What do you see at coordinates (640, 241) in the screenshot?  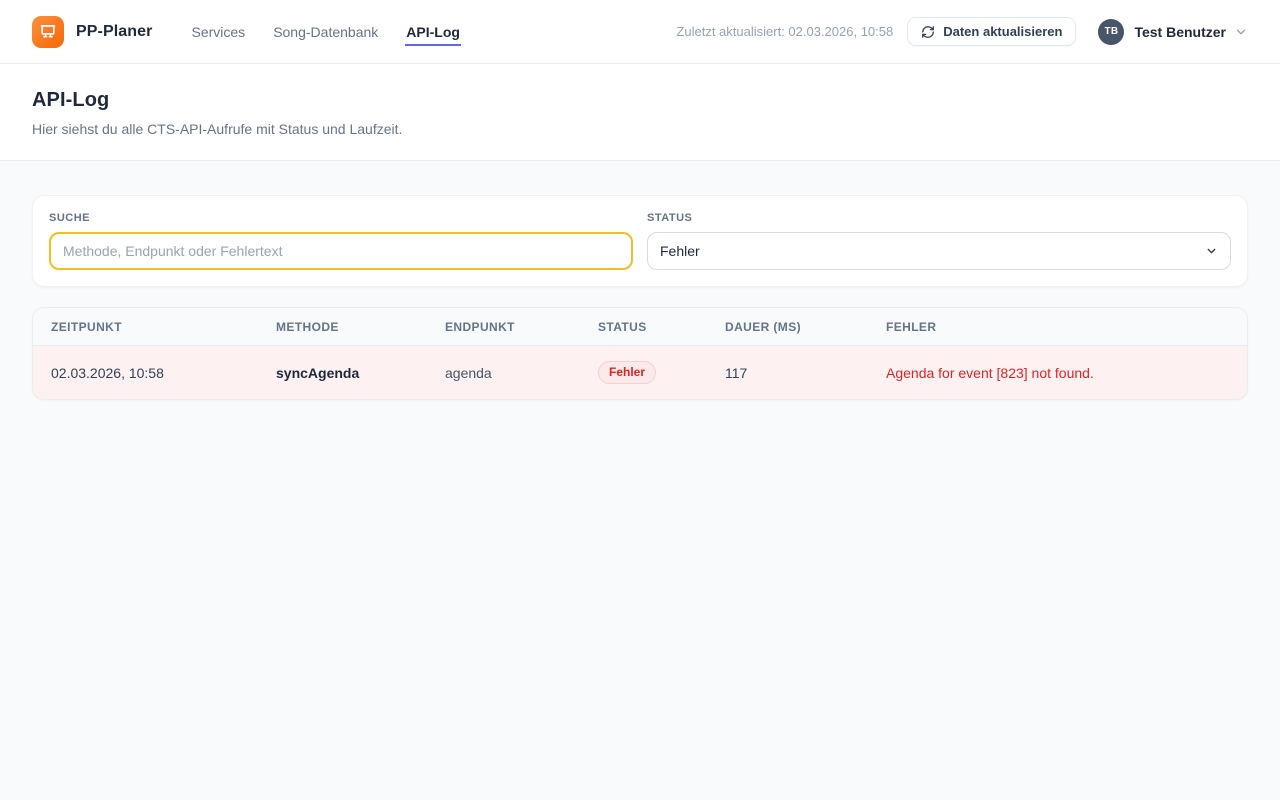 I see `filter-card: SUCHE STATUS Fehler` at bounding box center [640, 241].